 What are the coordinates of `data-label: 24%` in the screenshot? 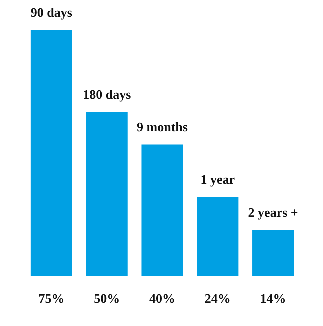 It's located at (217, 298).